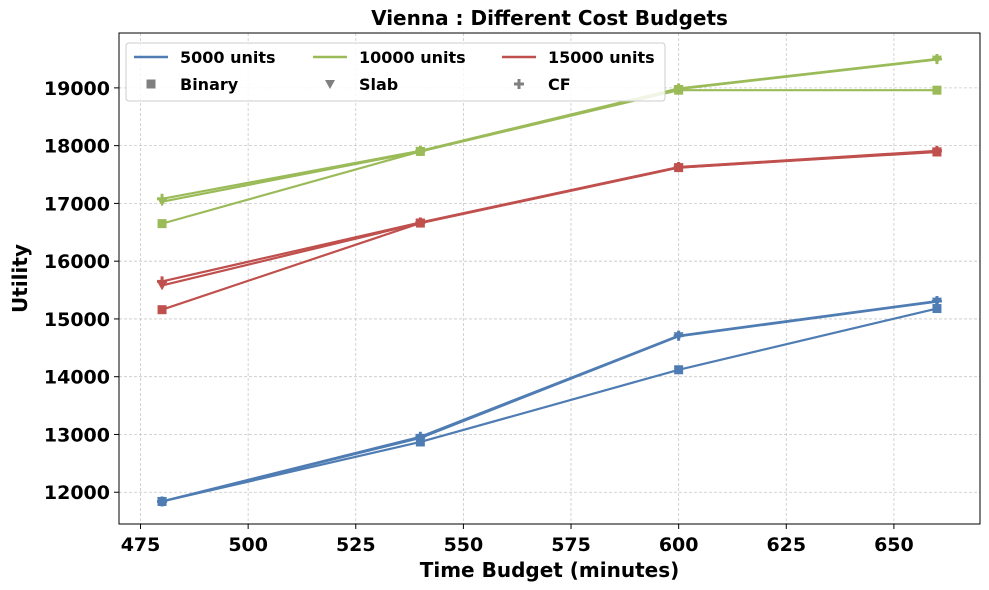 The width and height of the screenshot is (989, 590). I want to click on y-axis-label: Utility, so click(20, 278).